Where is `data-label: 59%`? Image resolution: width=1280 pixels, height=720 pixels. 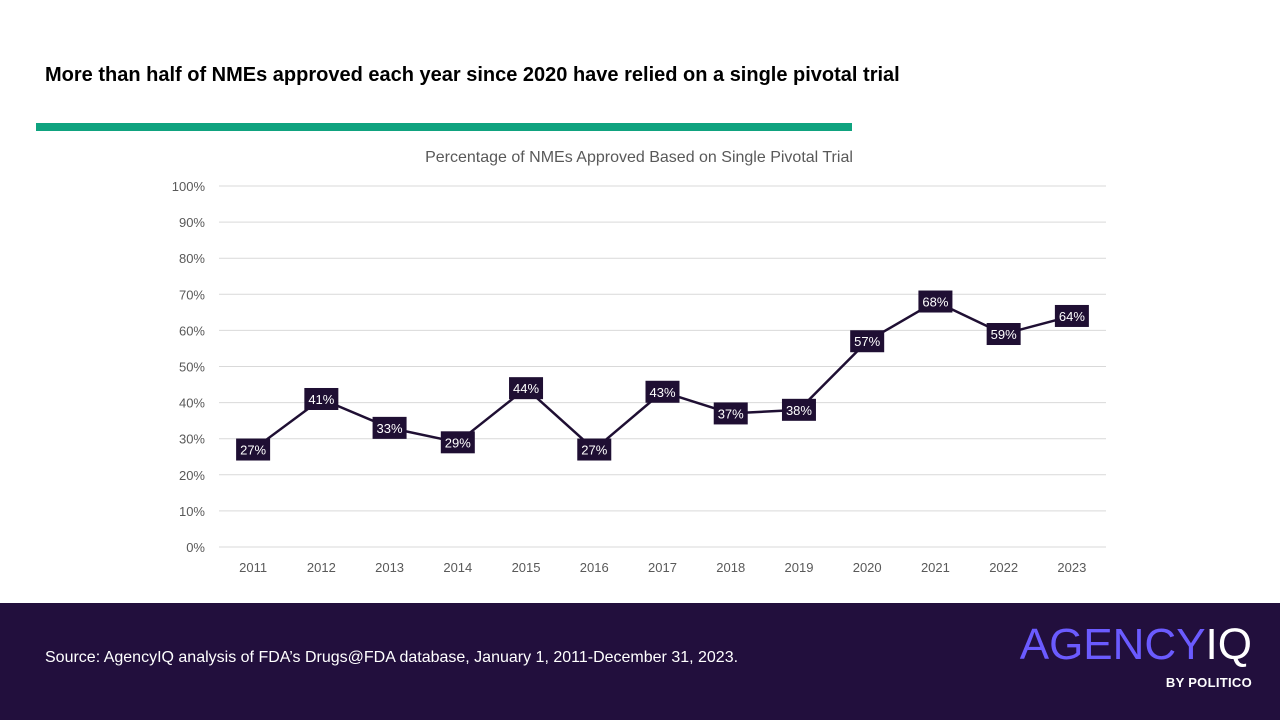
data-label: 59% is located at coordinates (1004, 334).